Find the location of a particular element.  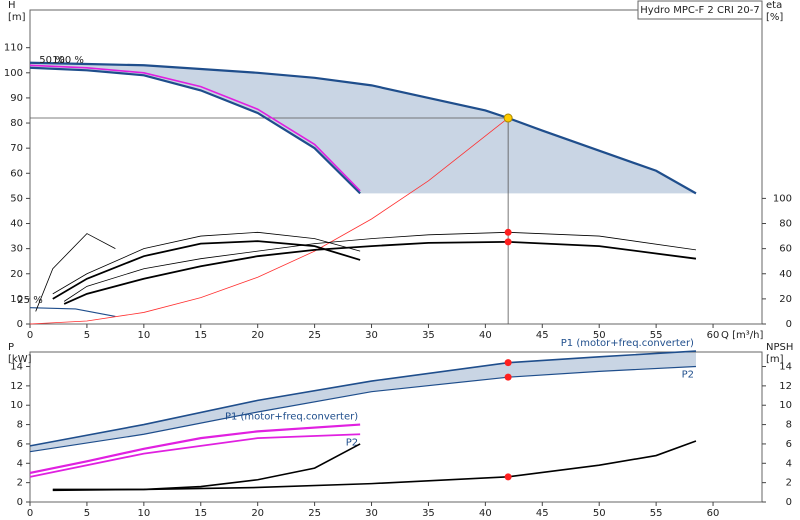

y-tick-label: 80 is located at coordinates (16, 123).